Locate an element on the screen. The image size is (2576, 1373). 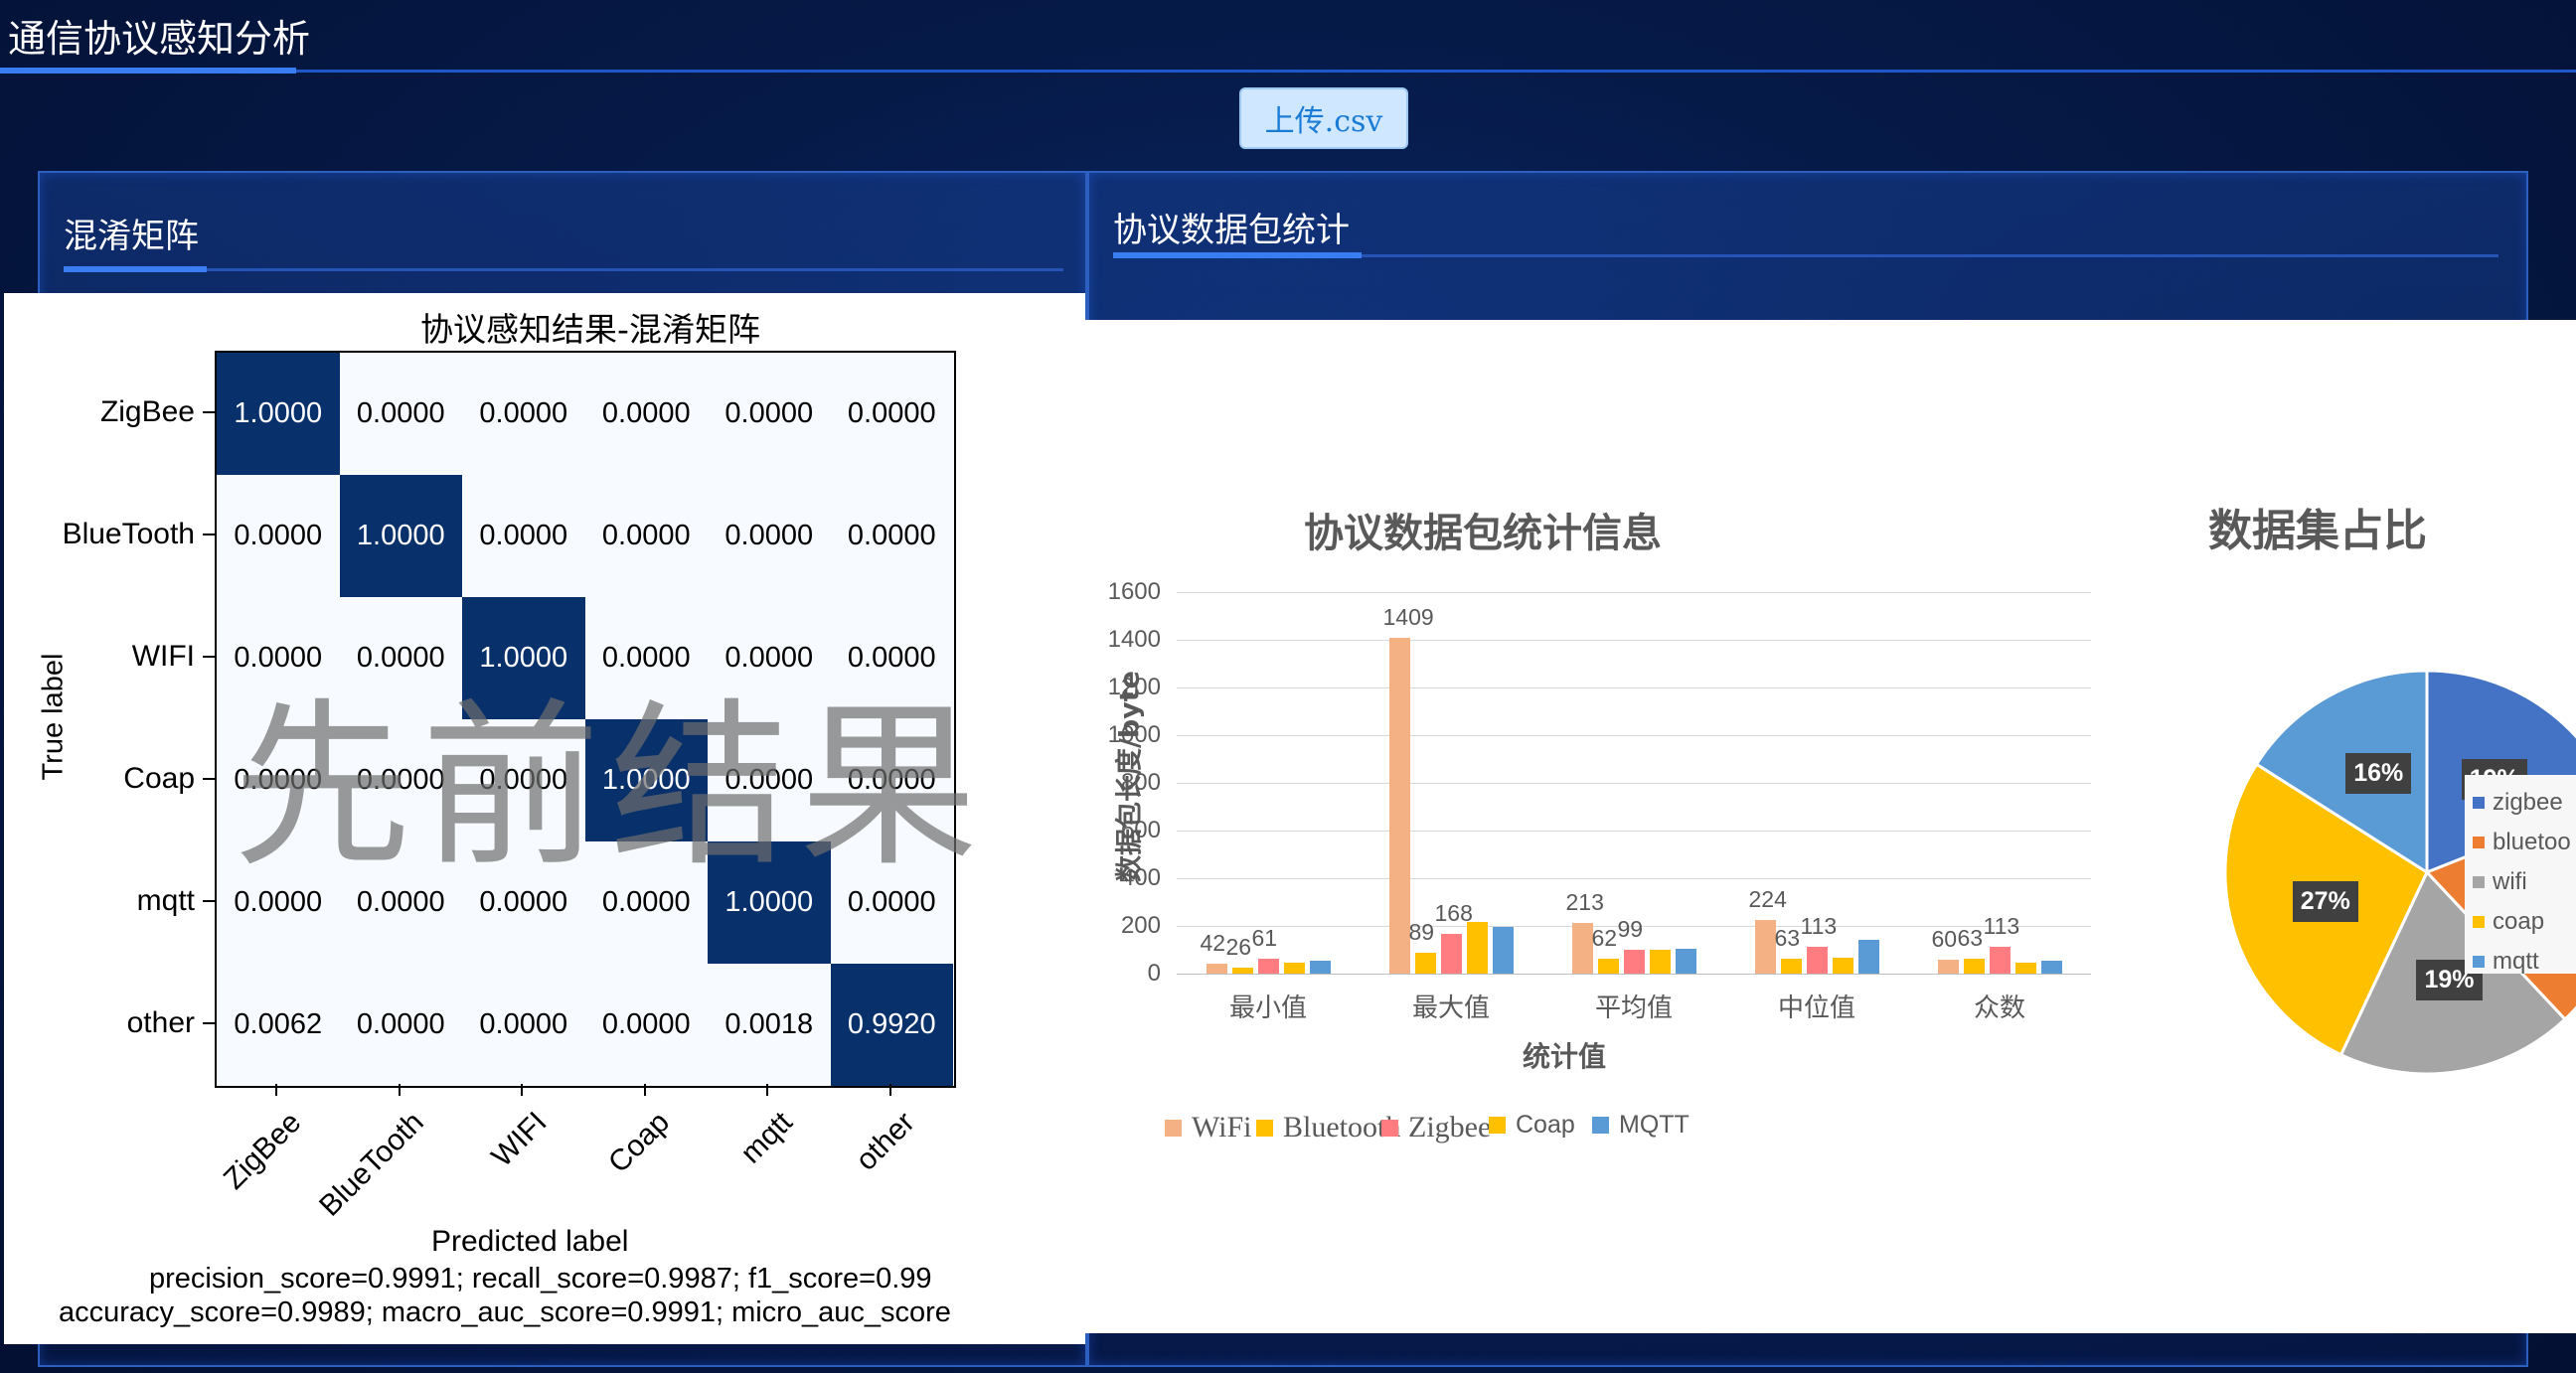
cm-title: 协议感知结果-混淆矩阵 is located at coordinates (590, 329).